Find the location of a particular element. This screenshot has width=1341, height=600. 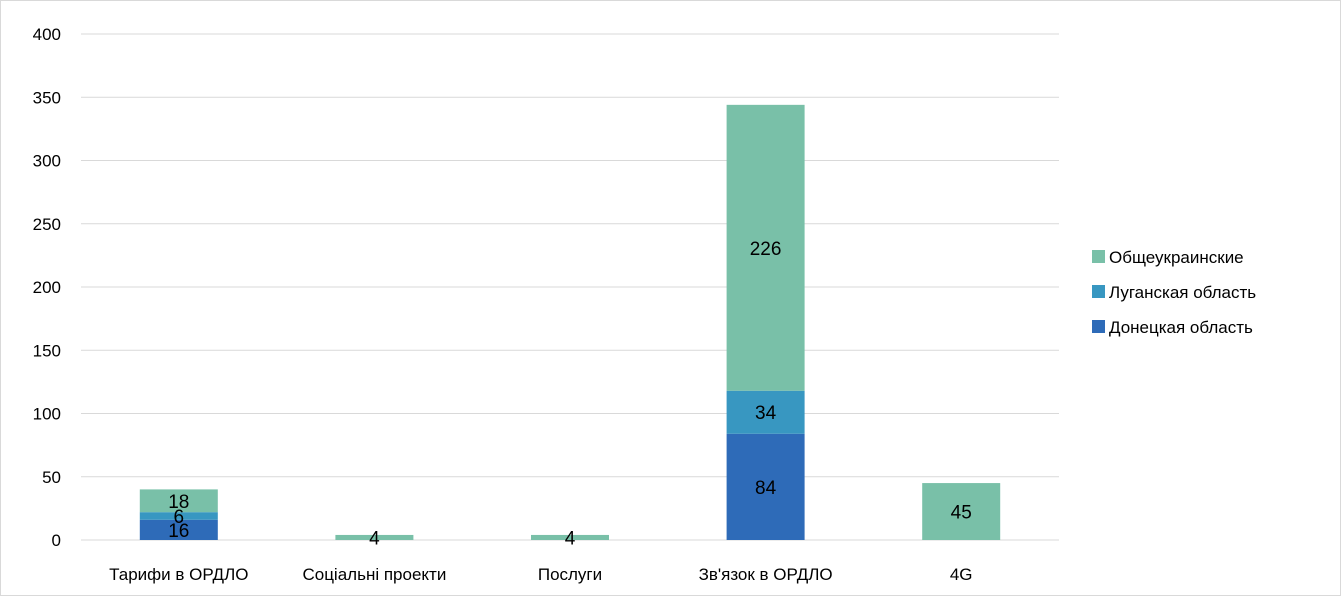

y-tick-label: 100 is located at coordinates (47, 414).